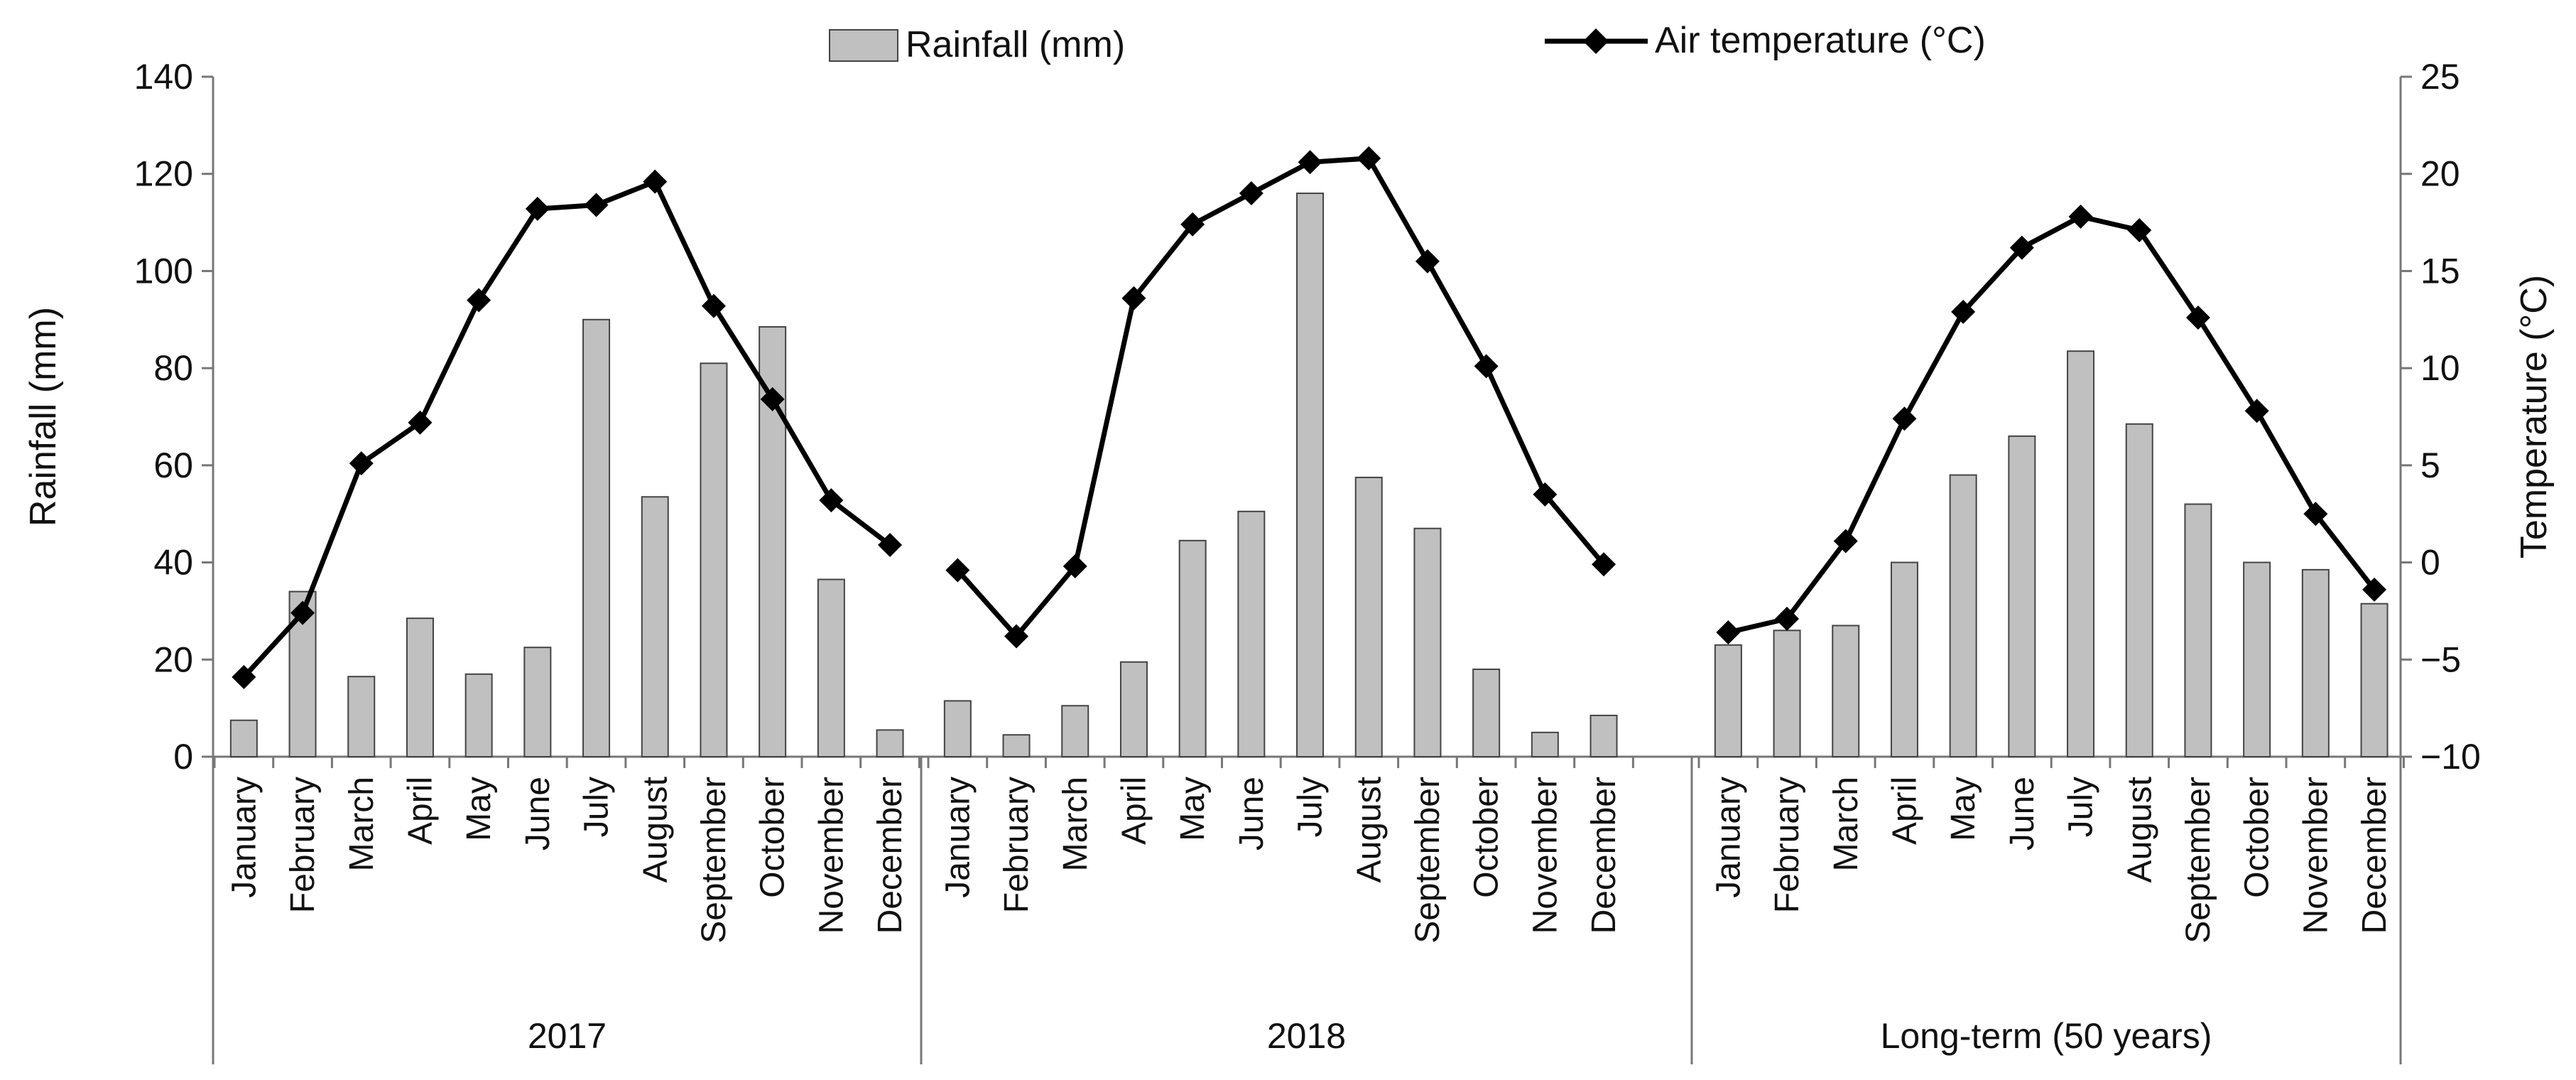 The height and width of the screenshot is (1080, 2576). Describe the element at coordinates (2440, 77) in the screenshot. I see `right-tick-label: 25` at that location.